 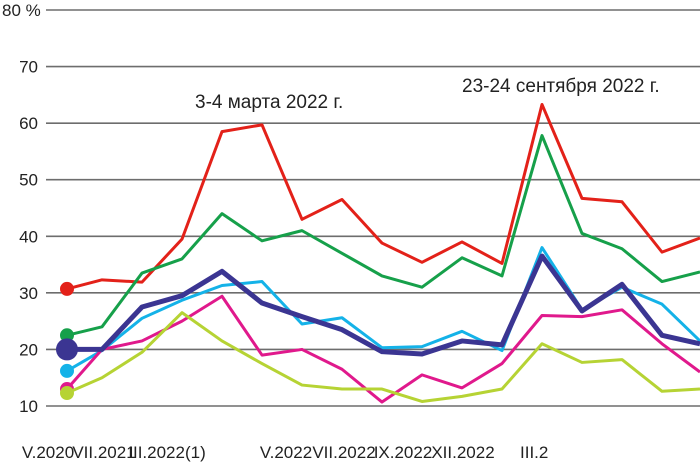 What do you see at coordinates (28, 406) in the screenshot?
I see `y-tick-label: 10` at bounding box center [28, 406].